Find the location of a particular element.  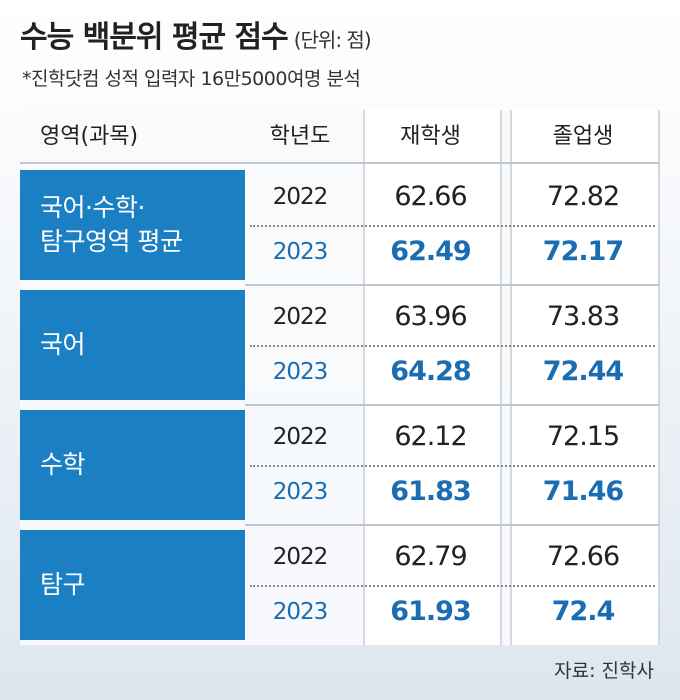

group-label: 국어 is located at coordinates (132, 345).